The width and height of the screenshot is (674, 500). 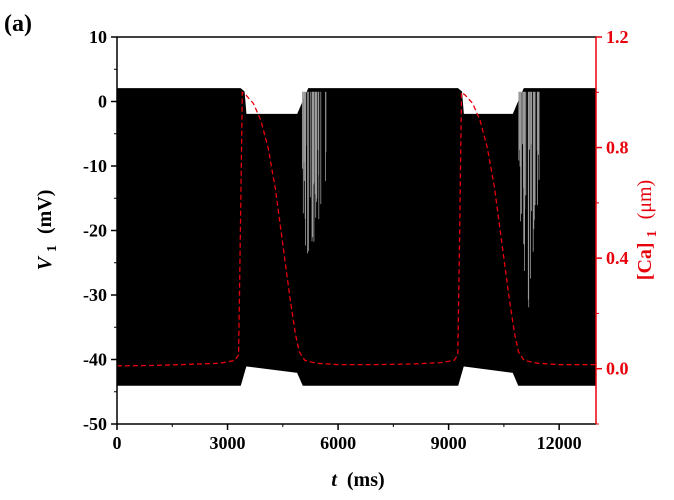 I want to click on y2-axis-title-sub: 1, so click(x=652, y=233).